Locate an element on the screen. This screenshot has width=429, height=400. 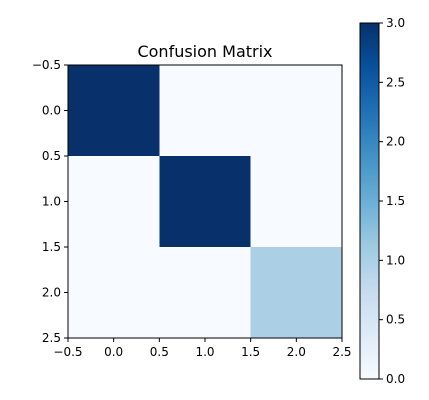
y-tick-label: 0.0 is located at coordinates (51, 111).